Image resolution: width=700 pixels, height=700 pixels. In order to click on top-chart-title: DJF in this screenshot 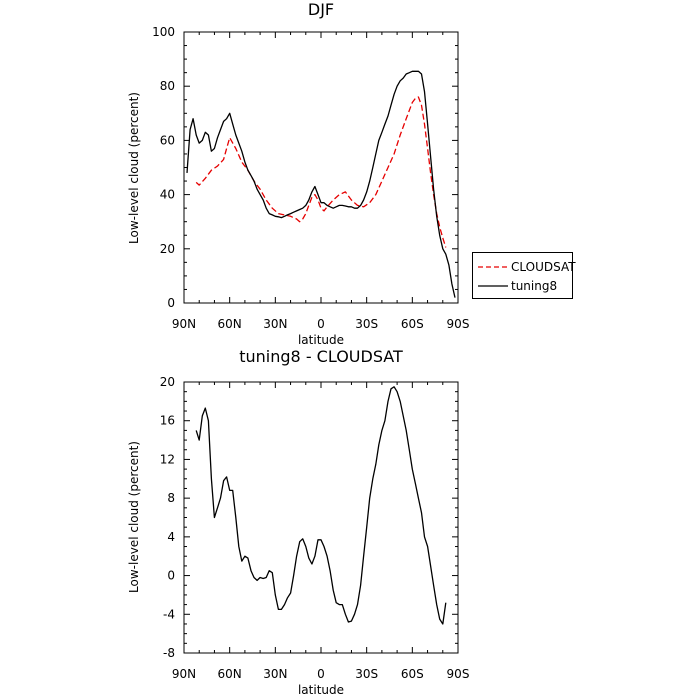, I will do `click(321, 9)`.